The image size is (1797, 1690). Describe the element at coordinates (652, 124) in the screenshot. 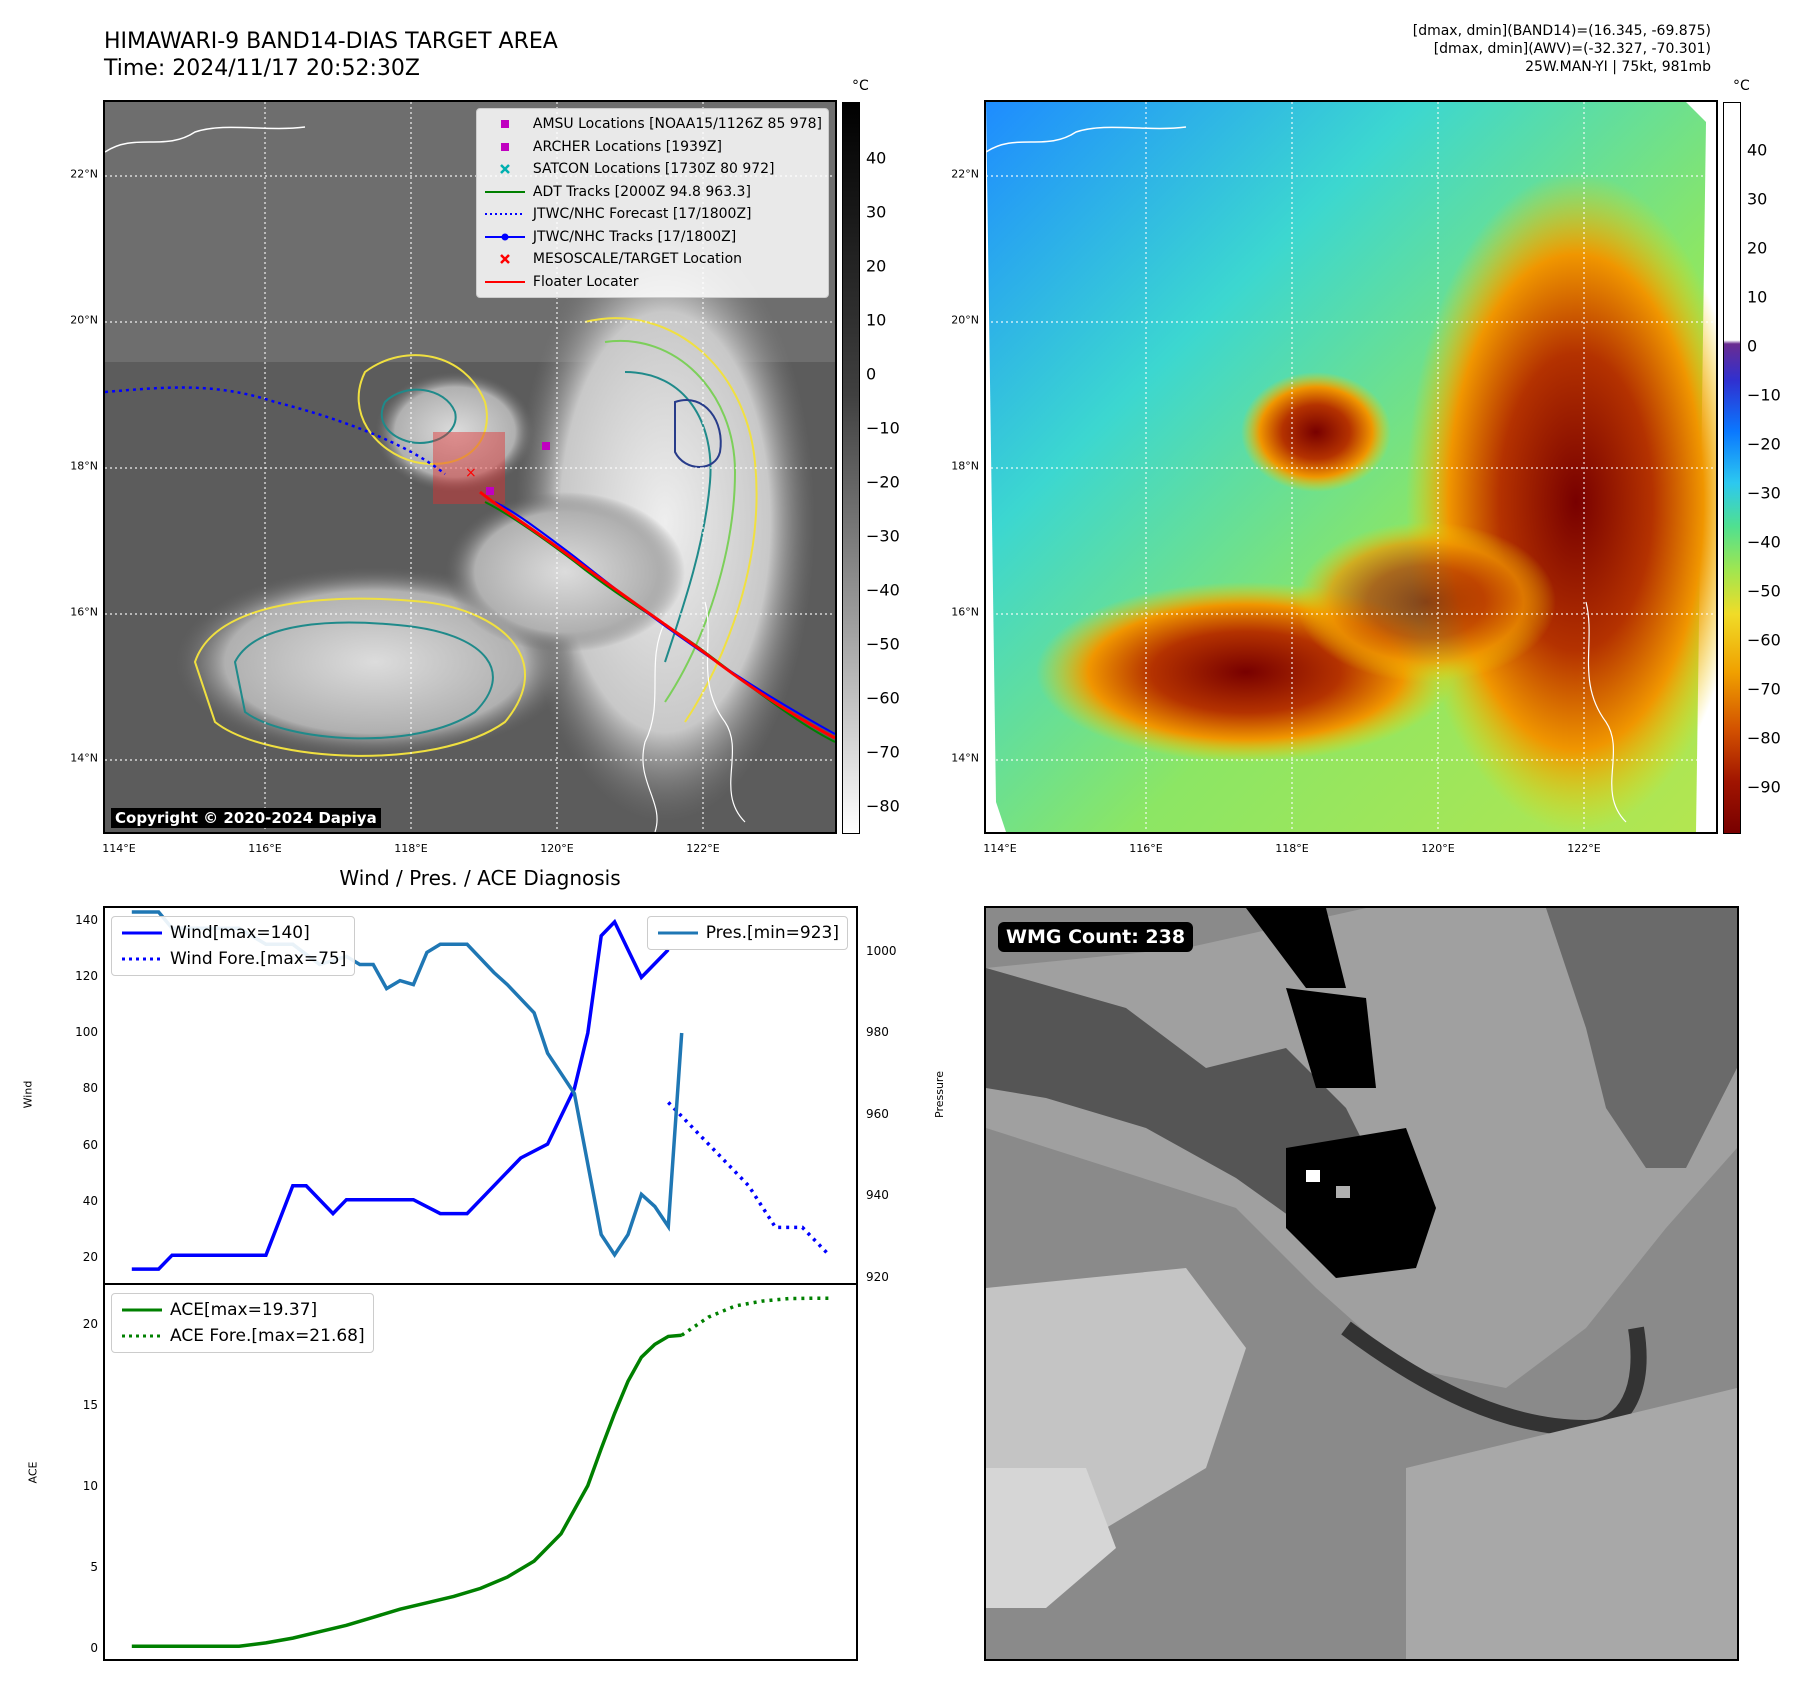

I see `legend-item-amsu: AMSU Locations [NOAA15/1126Z 85 978]` at that location.